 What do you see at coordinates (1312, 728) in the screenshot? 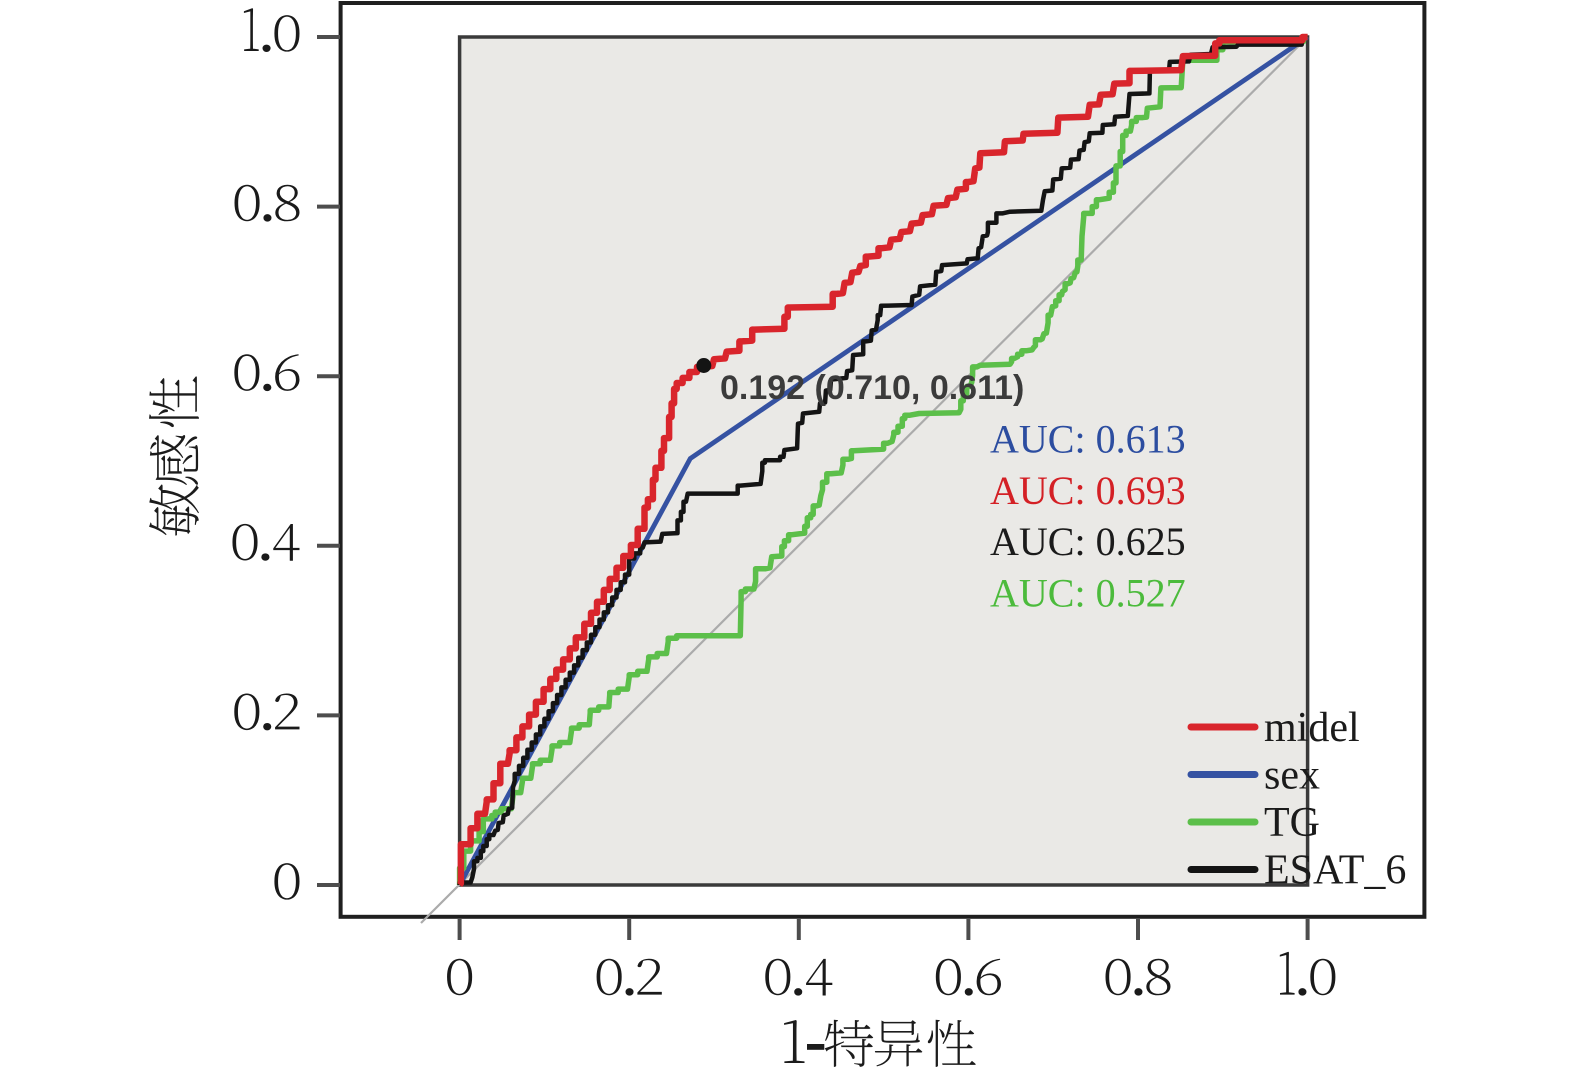
I see `svg-text: midel` at bounding box center [1312, 728].